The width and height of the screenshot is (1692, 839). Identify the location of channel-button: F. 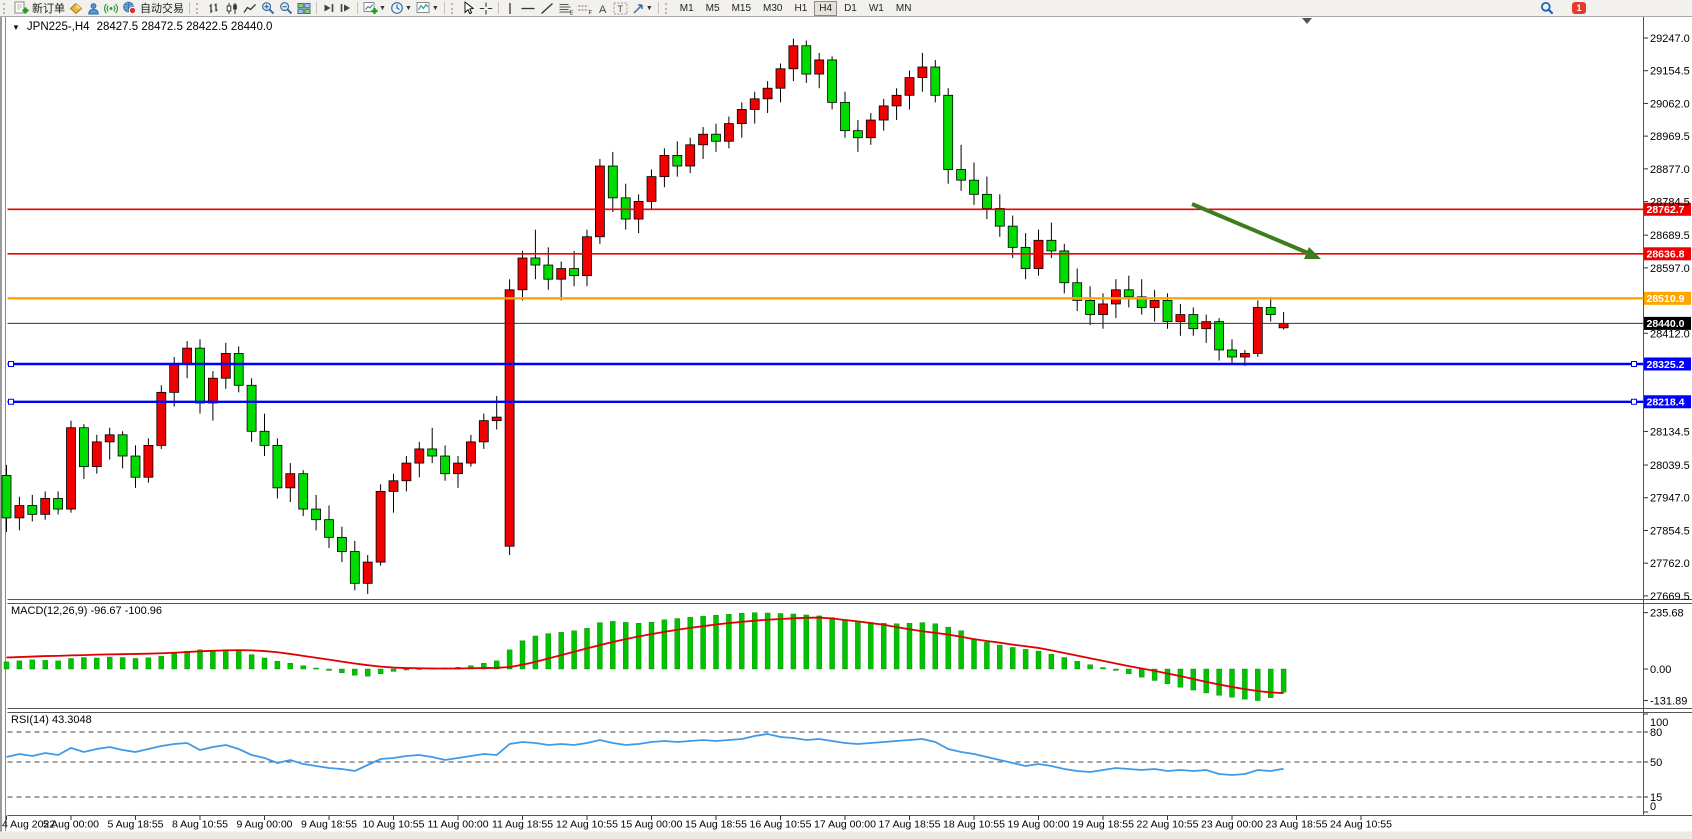
(584, 8).